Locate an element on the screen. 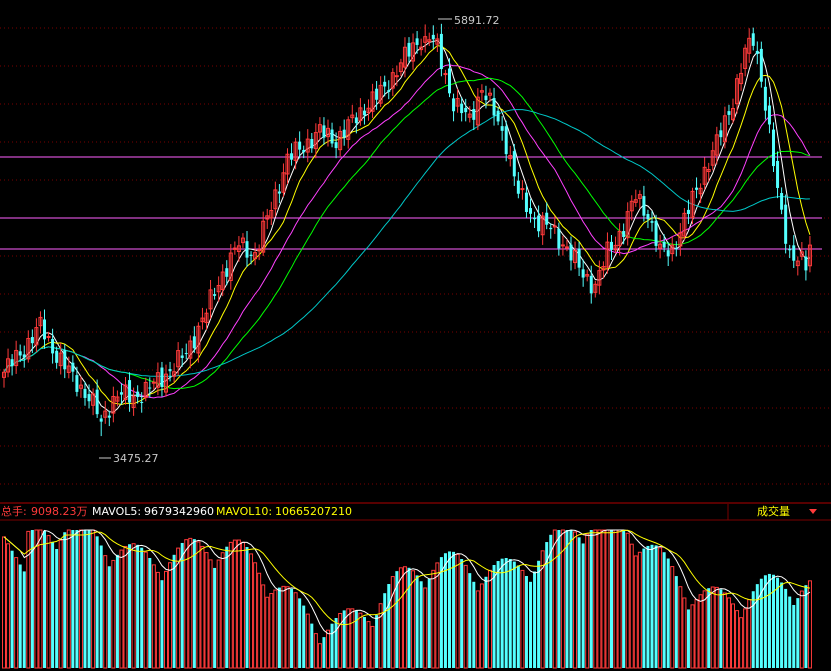 This screenshot has height=671, width=831. mavol10-value: 10665207210 is located at coordinates (313, 511).